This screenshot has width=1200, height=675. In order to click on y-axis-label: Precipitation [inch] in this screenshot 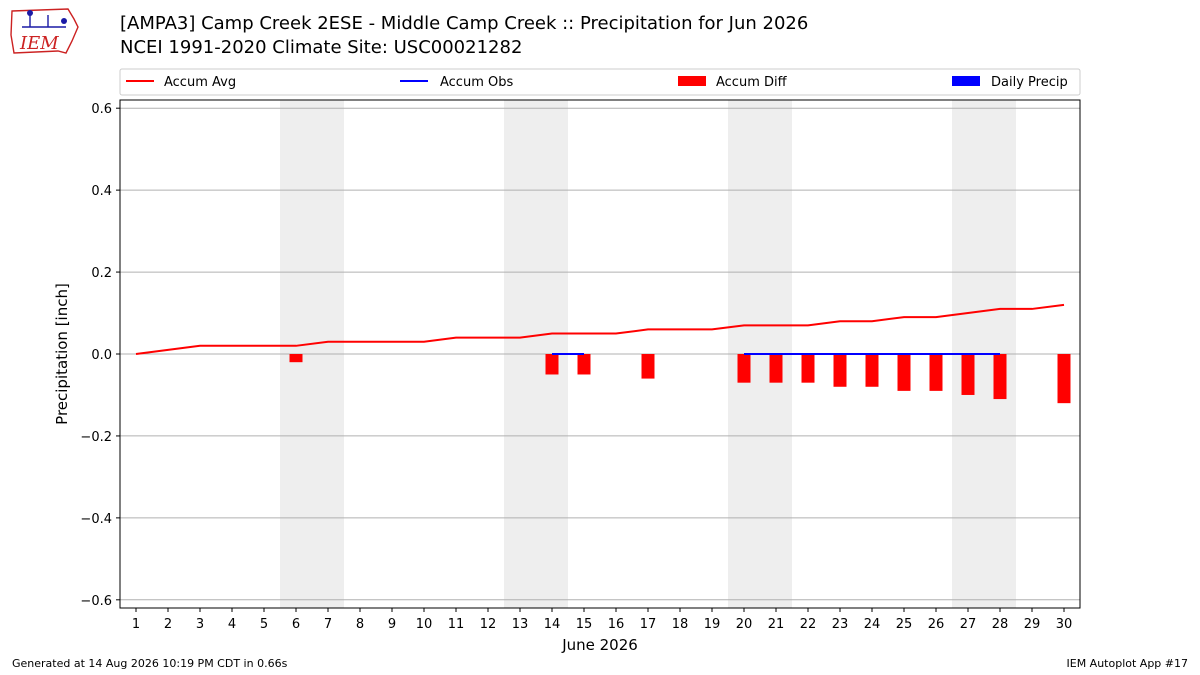, I will do `click(62, 354)`.